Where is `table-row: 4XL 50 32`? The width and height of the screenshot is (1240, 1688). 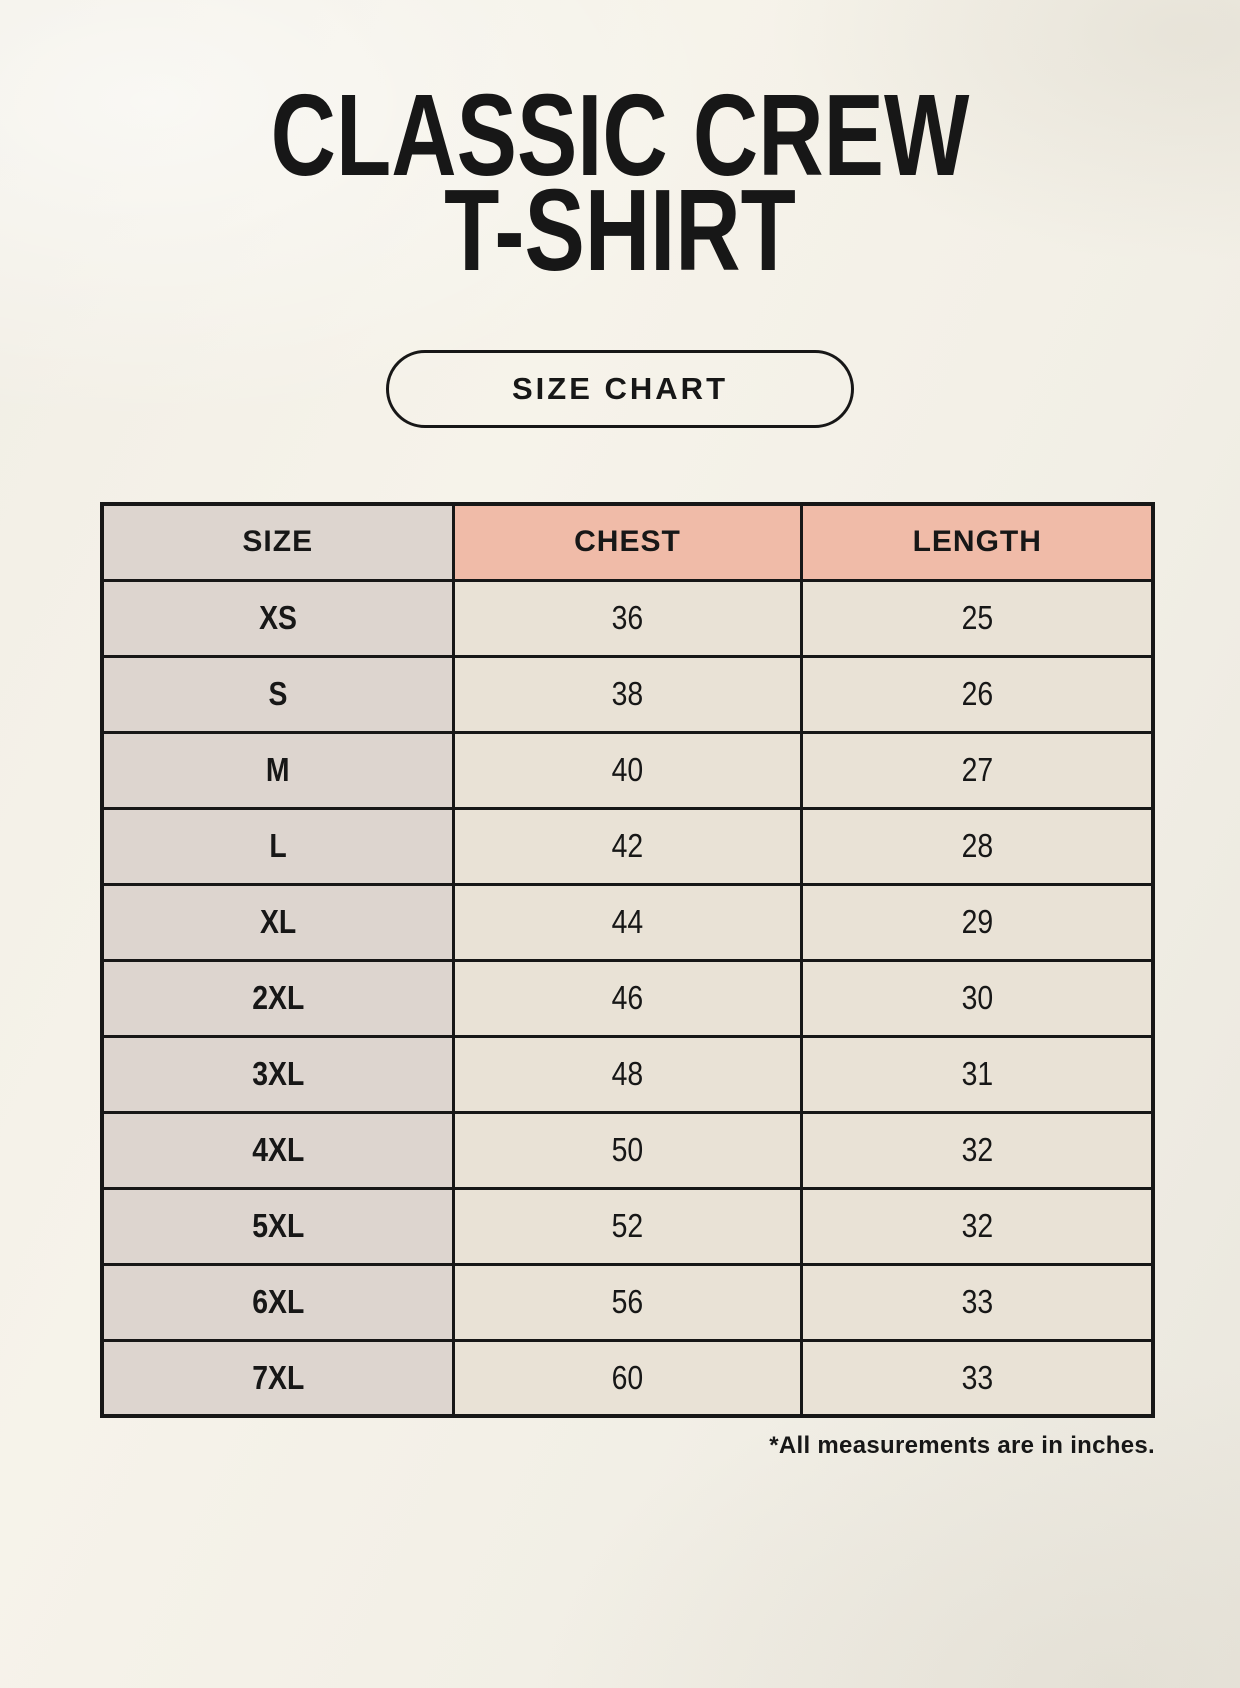 table-row: 4XL 50 32 is located at coordinates (627, 1150).